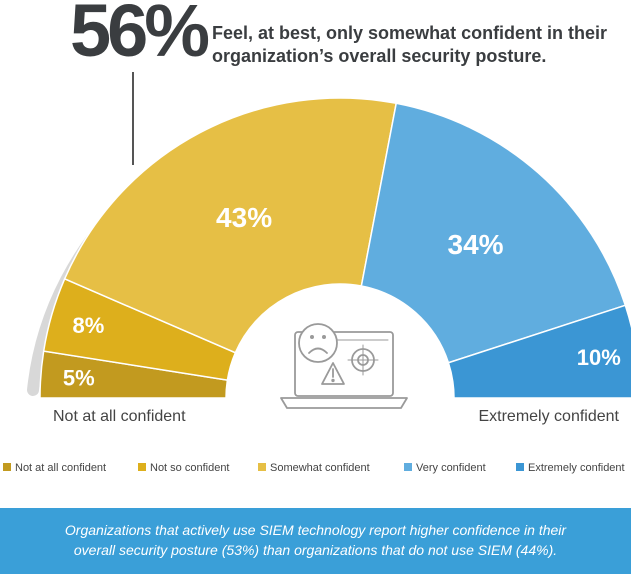 This screenshot has width=631, height=574. What do you see at coordinates (61, 468) in the screenshot?
I see `legend-label: Not at all confident` at bounding box center [61, 468].